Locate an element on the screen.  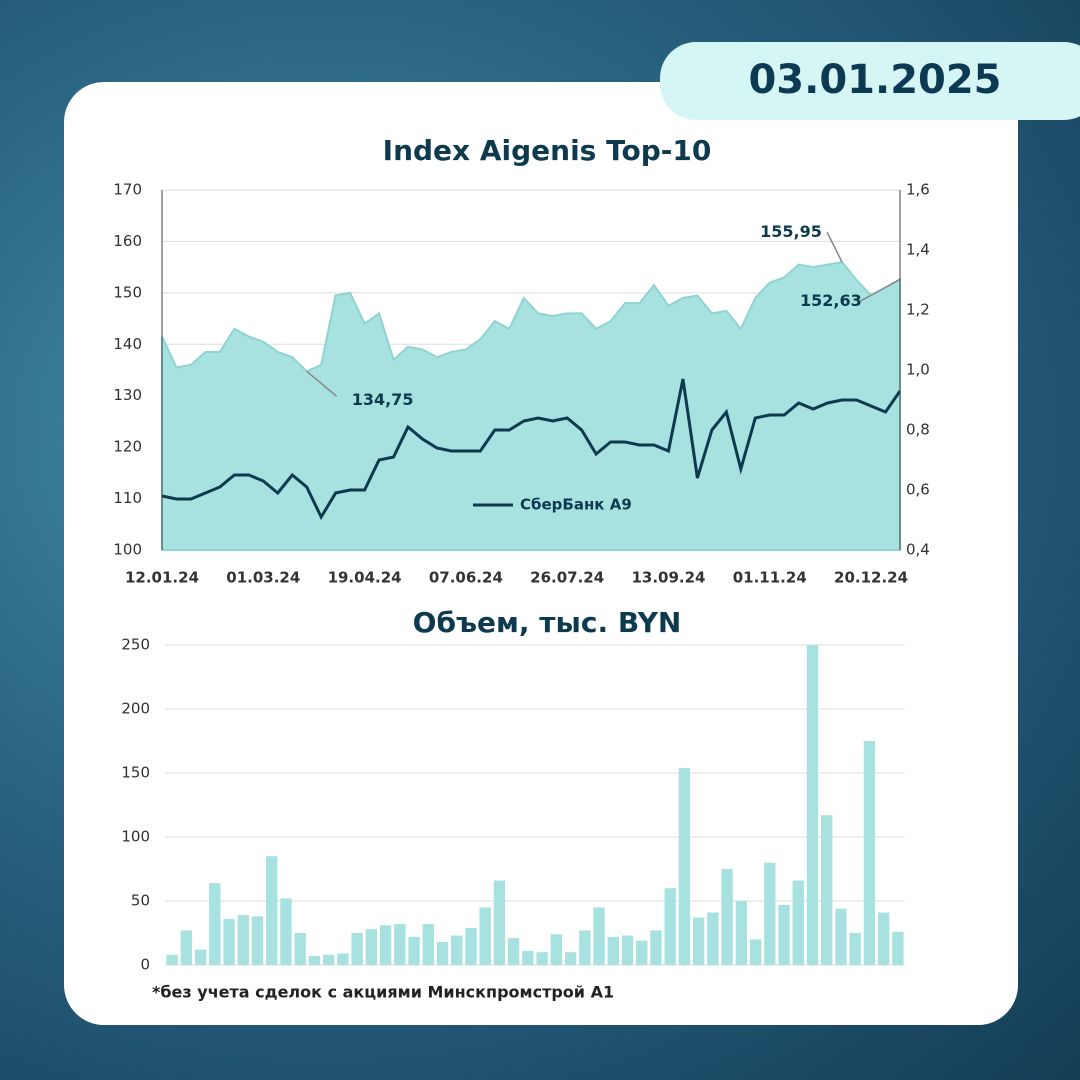
y-tick-label: 0,4 is located at coordinates (918, 550).